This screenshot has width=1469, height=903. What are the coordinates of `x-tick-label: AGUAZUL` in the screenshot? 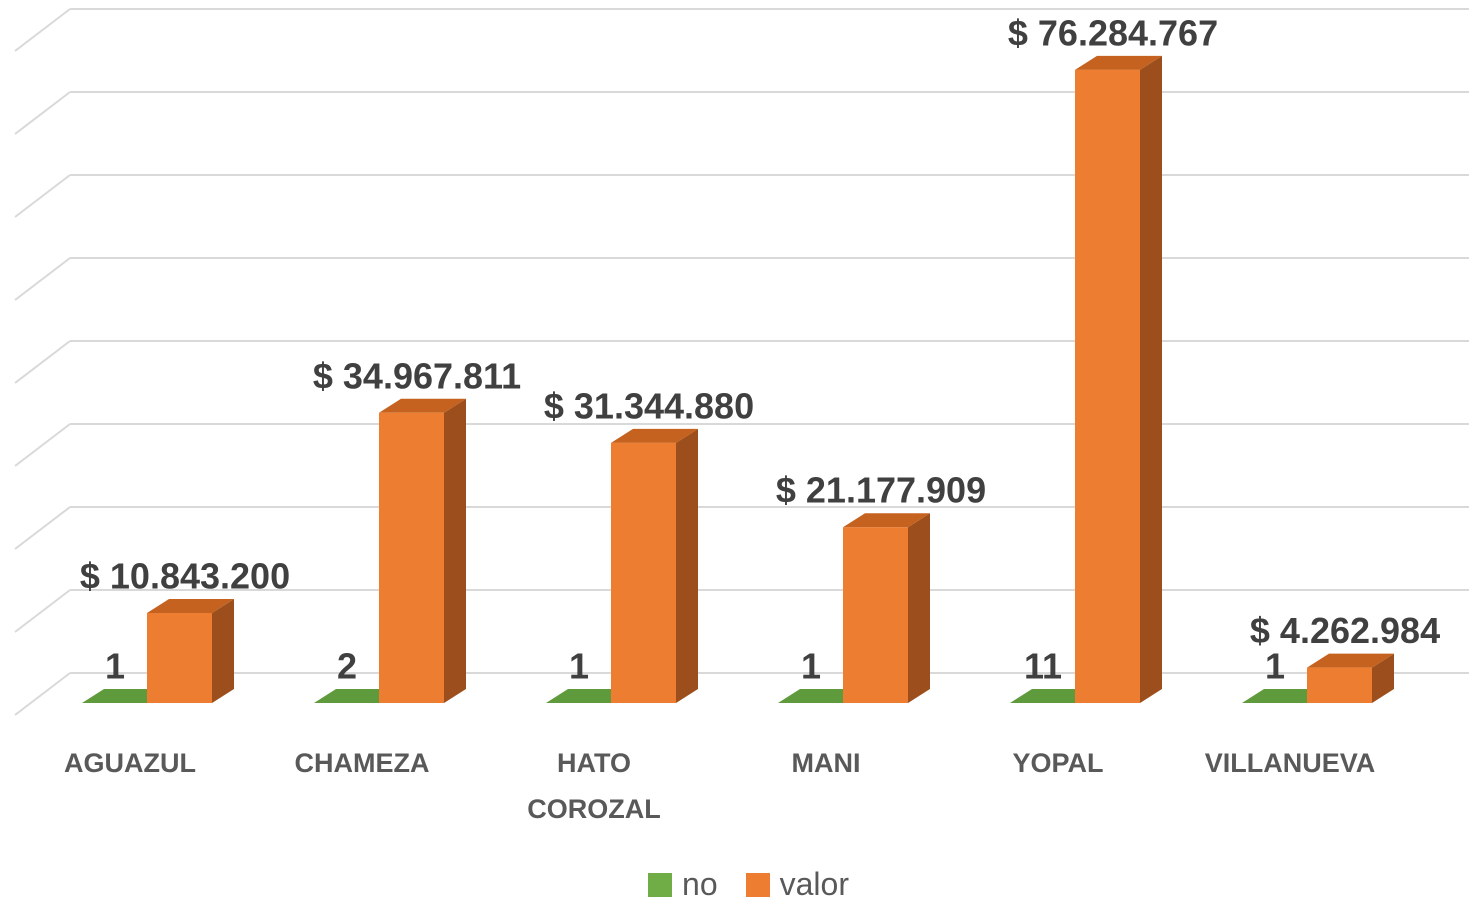 It's located at (130, 763).